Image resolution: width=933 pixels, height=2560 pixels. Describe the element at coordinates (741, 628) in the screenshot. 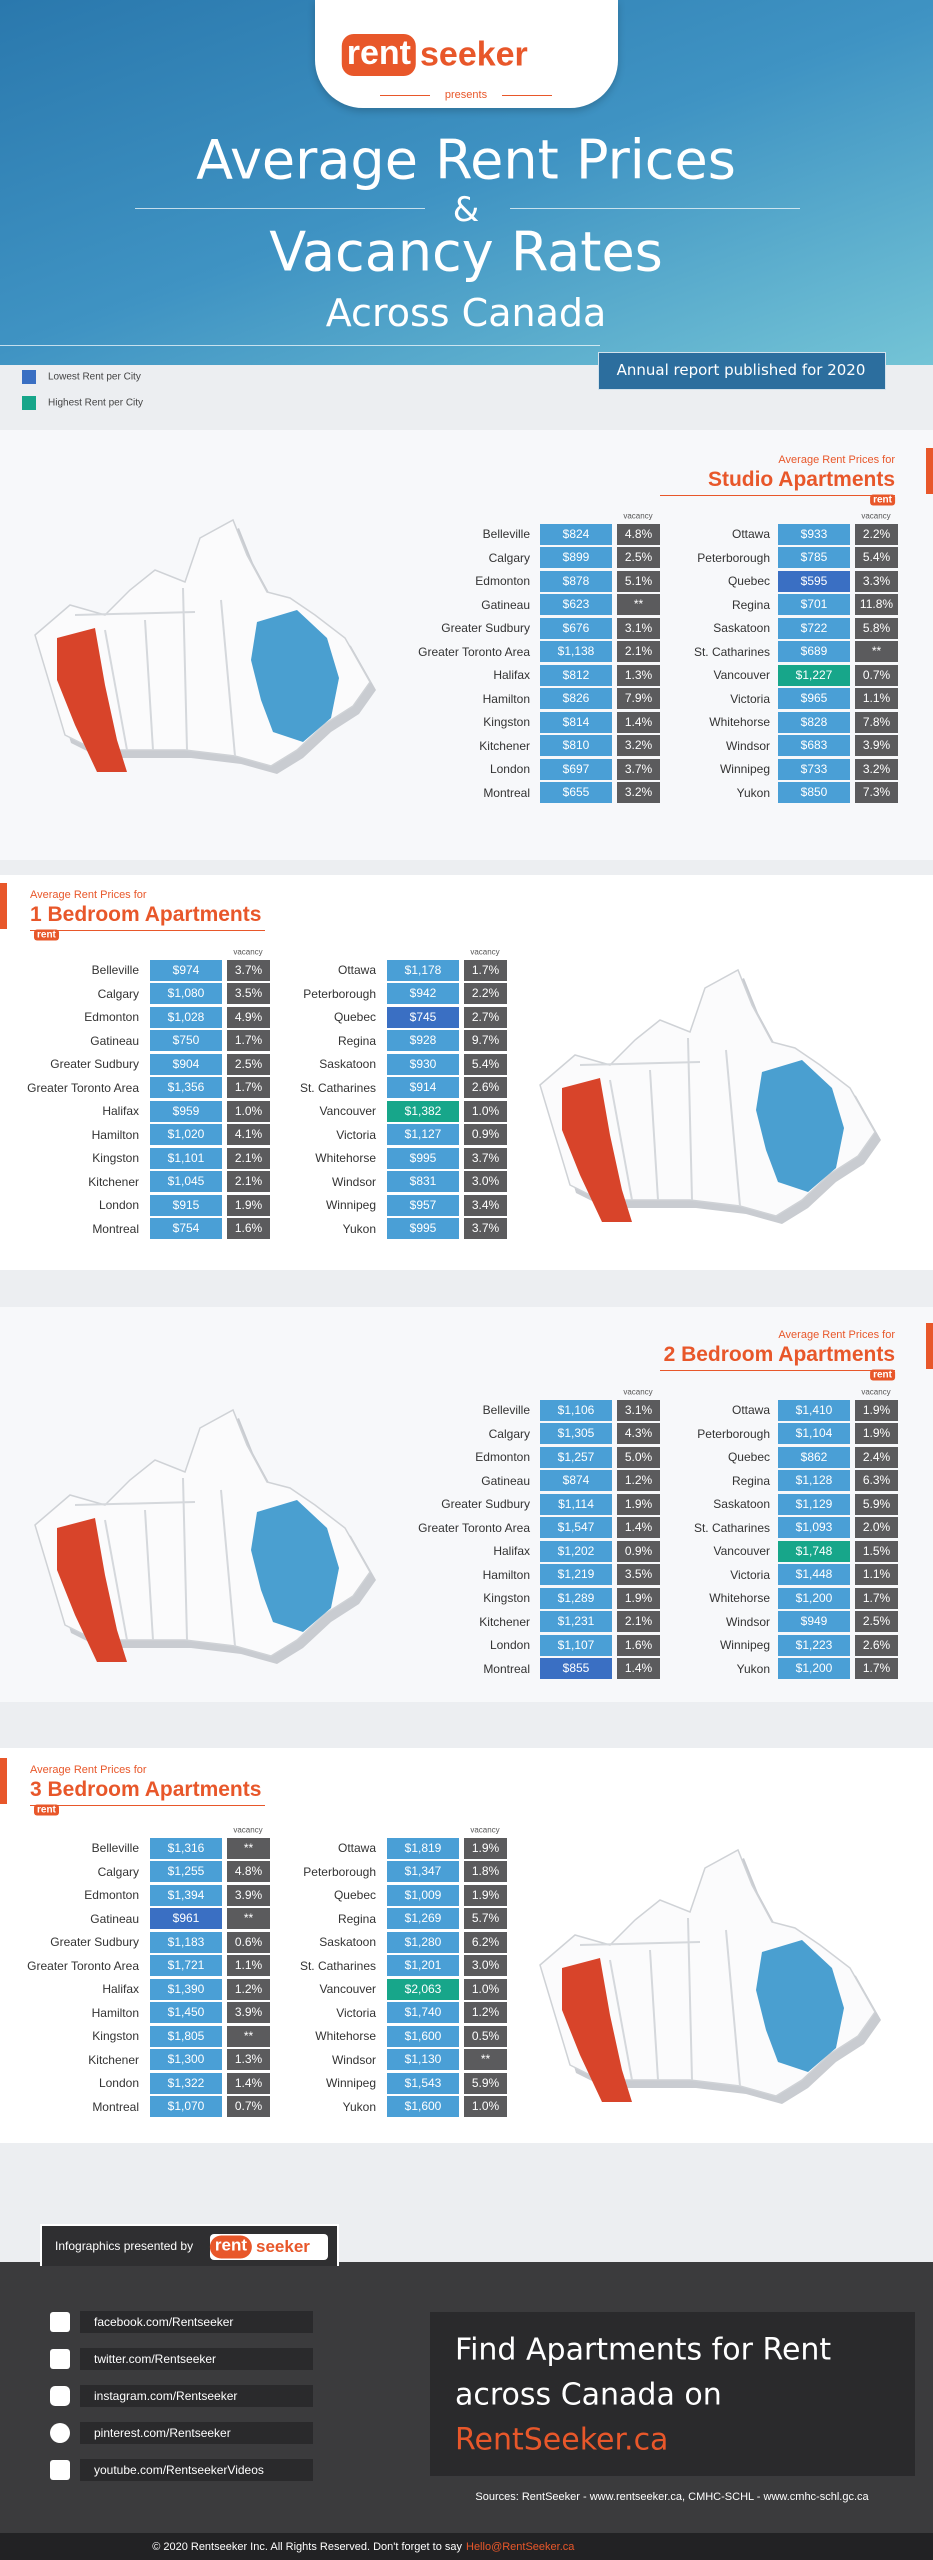

I see `city-name: Saskatoon` at that location.